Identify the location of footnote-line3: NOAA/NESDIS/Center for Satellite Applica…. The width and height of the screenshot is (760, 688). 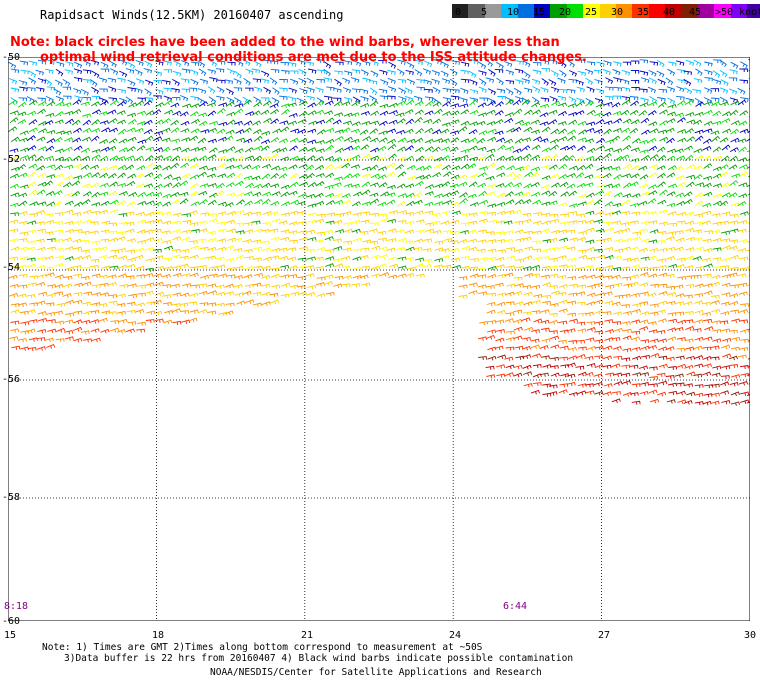
(376, 672).